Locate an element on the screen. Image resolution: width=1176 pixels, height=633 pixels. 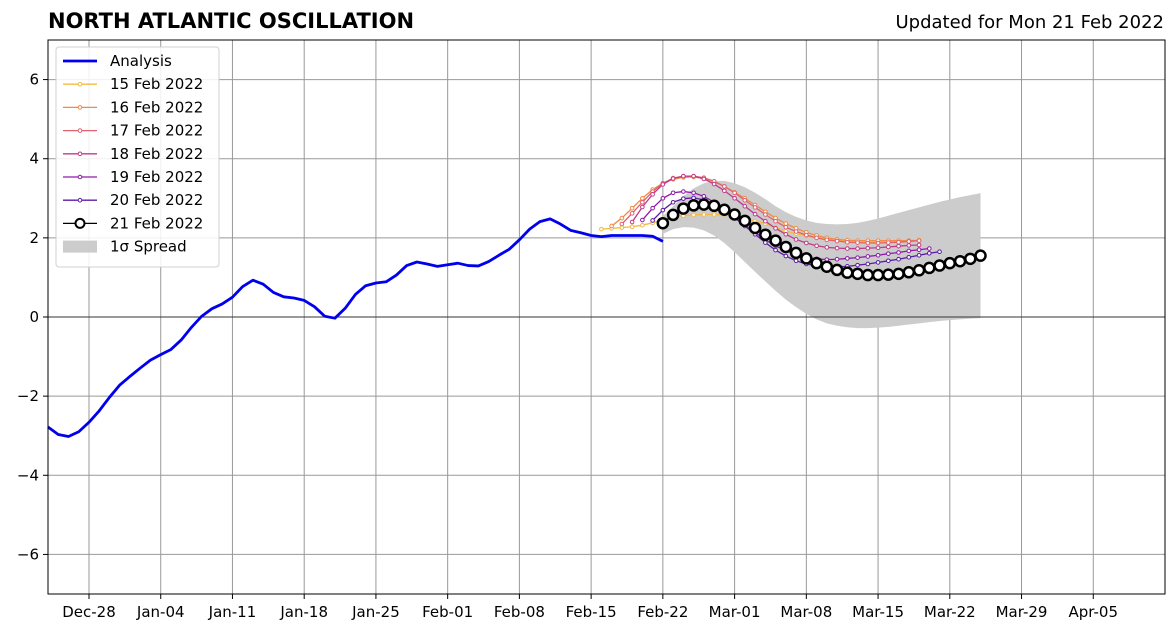
y-tick-label: −6 is located at coordinates (28, 554).